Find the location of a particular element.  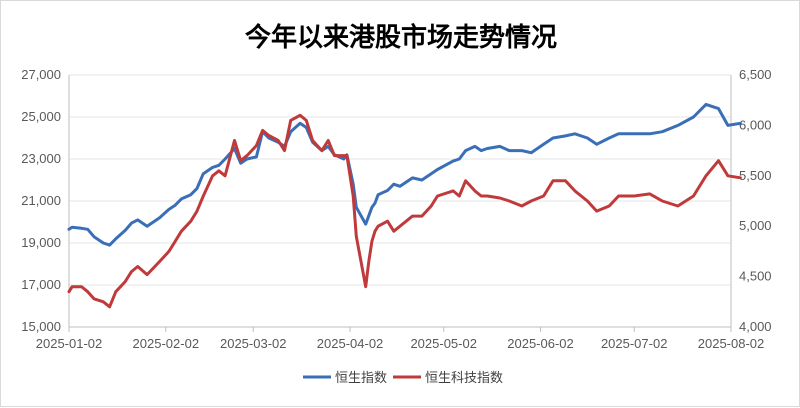

x-tick-label: 2025-06-02 is located at coordinates (540, 343).